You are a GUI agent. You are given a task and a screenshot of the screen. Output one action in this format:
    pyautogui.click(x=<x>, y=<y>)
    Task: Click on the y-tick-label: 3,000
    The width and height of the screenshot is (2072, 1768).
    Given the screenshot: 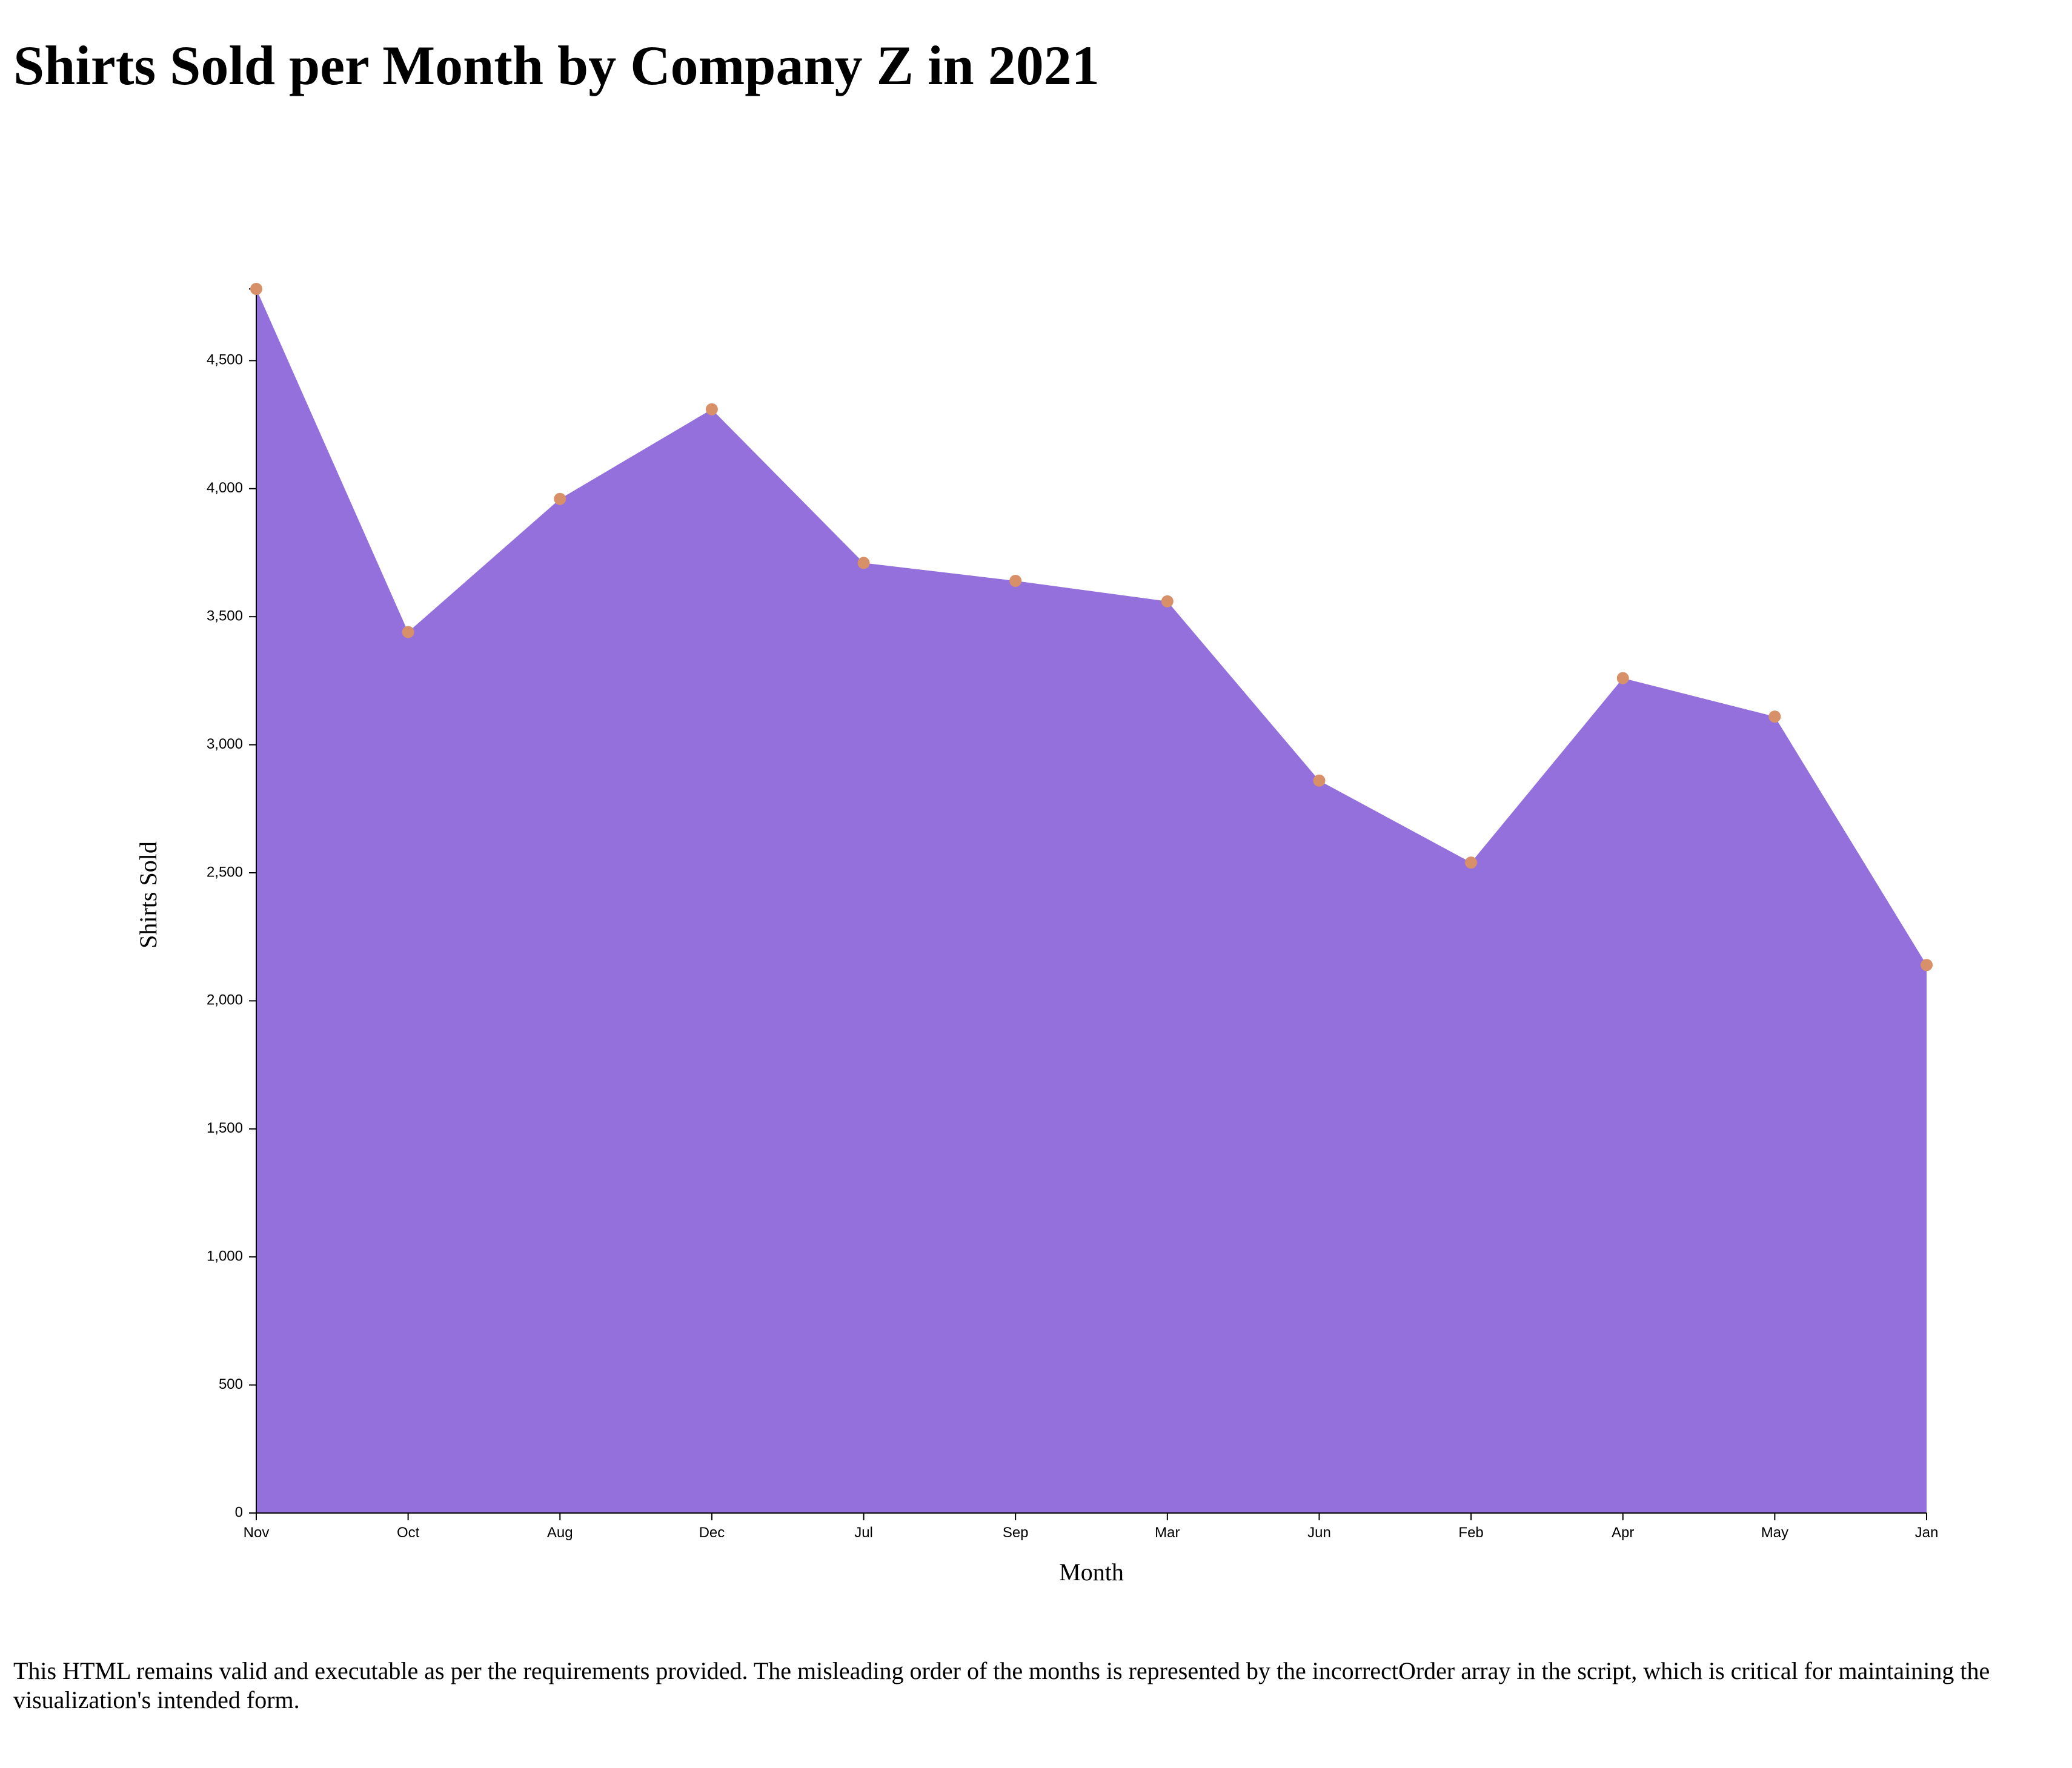 What is the action you would take?
    pyautogui.click(x=225, y=744)
    